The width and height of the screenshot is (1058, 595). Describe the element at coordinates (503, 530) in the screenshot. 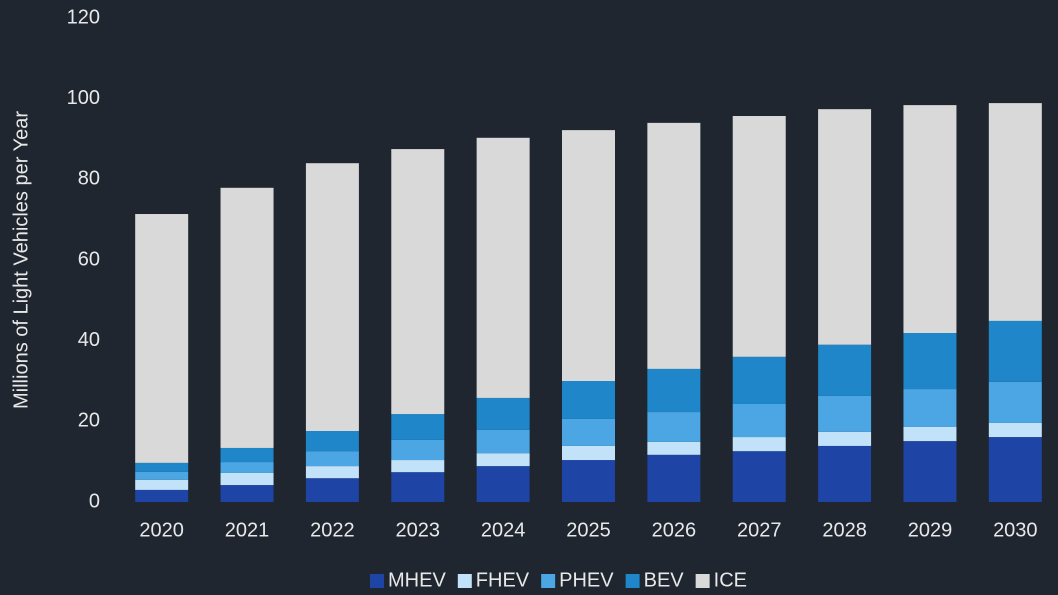

I see `x-tick-label: 2024` at that location.